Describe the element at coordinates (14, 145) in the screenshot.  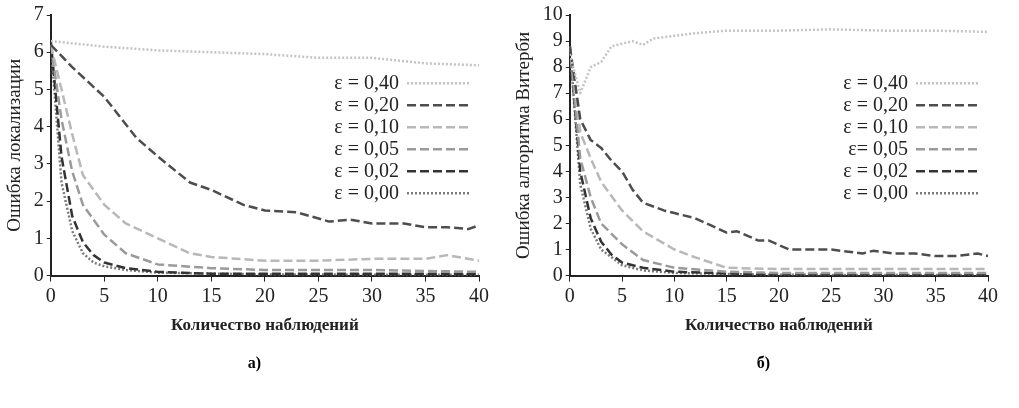
I see `y-axis-title: Ошибка локализации` at that location.